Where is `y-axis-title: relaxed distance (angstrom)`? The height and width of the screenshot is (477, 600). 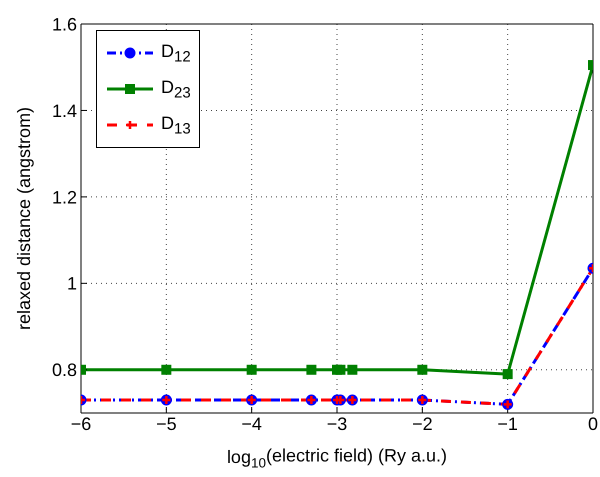 y-axis-title: relaxed distance (angstrom) is located at coordinates (24, 218).